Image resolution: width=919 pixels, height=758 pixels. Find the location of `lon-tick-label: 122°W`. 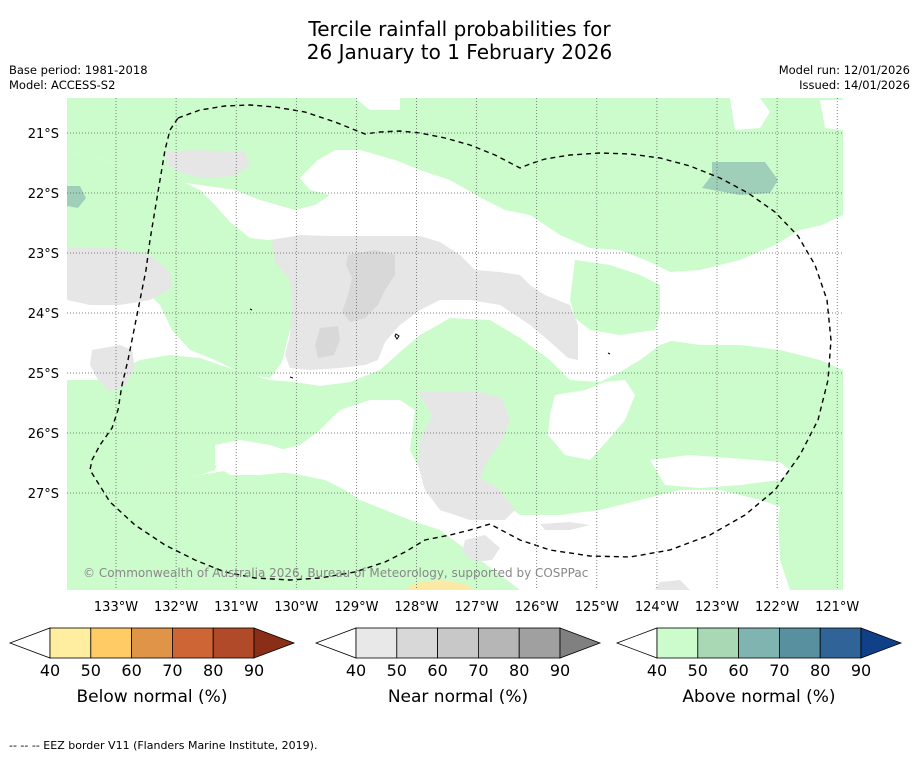

lon-tick-label: 122°W is located at coordinates (777, 607).